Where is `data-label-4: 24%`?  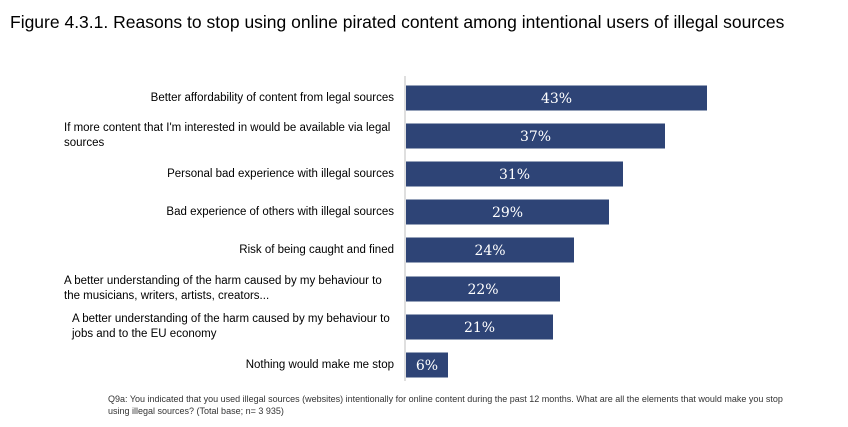 data-label-4: 24% is located at coordinates (489, 251).